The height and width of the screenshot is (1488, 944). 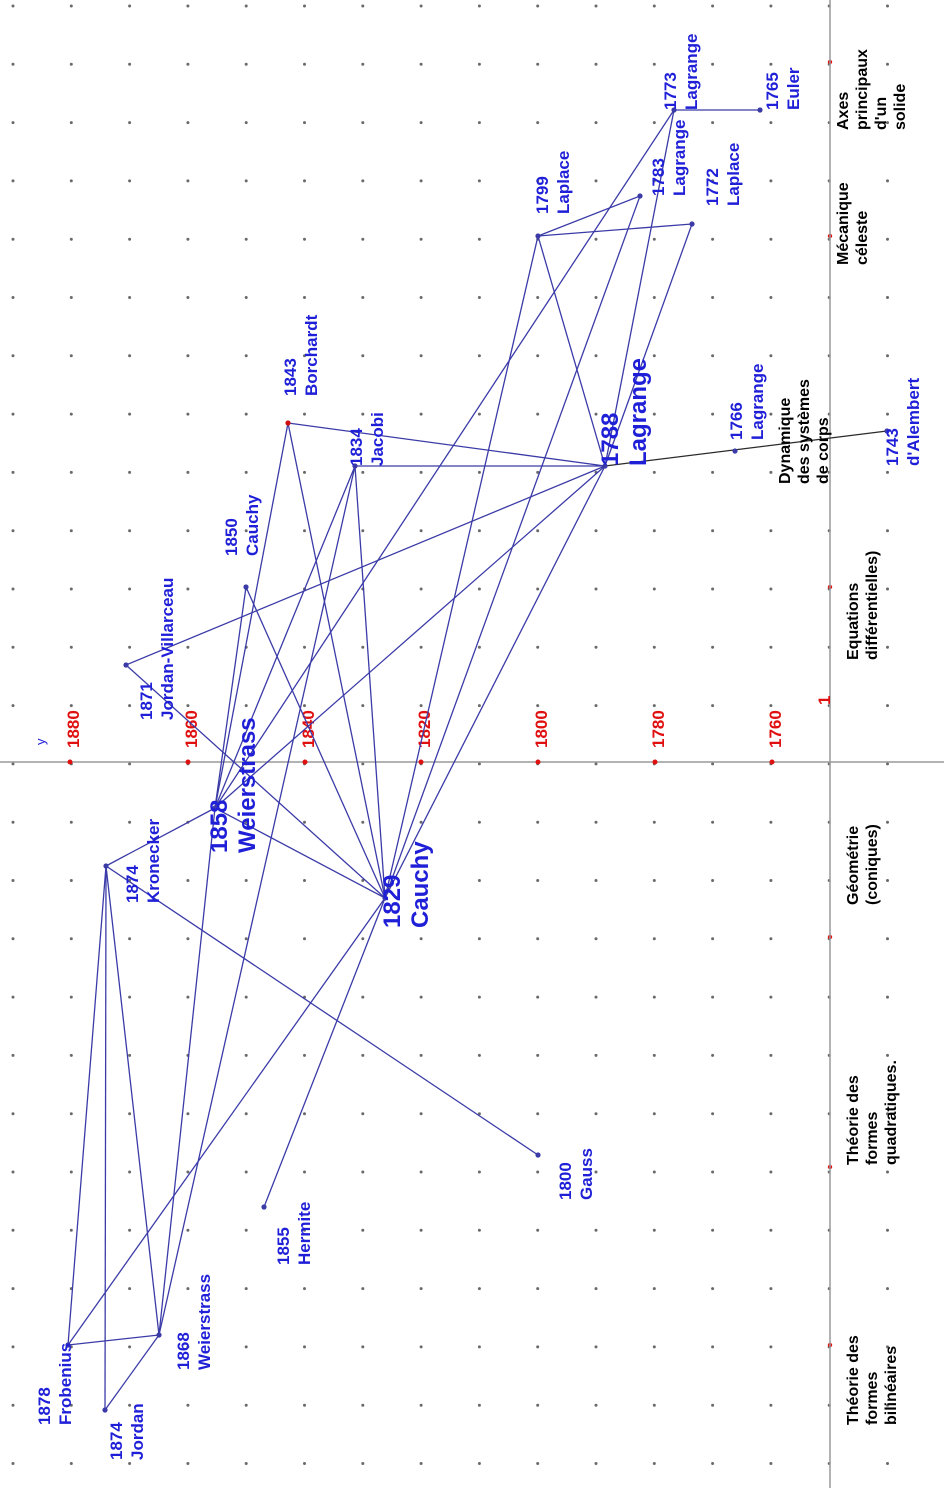 I want to click on node-author: Kronecker, so click(x=153, y=861).